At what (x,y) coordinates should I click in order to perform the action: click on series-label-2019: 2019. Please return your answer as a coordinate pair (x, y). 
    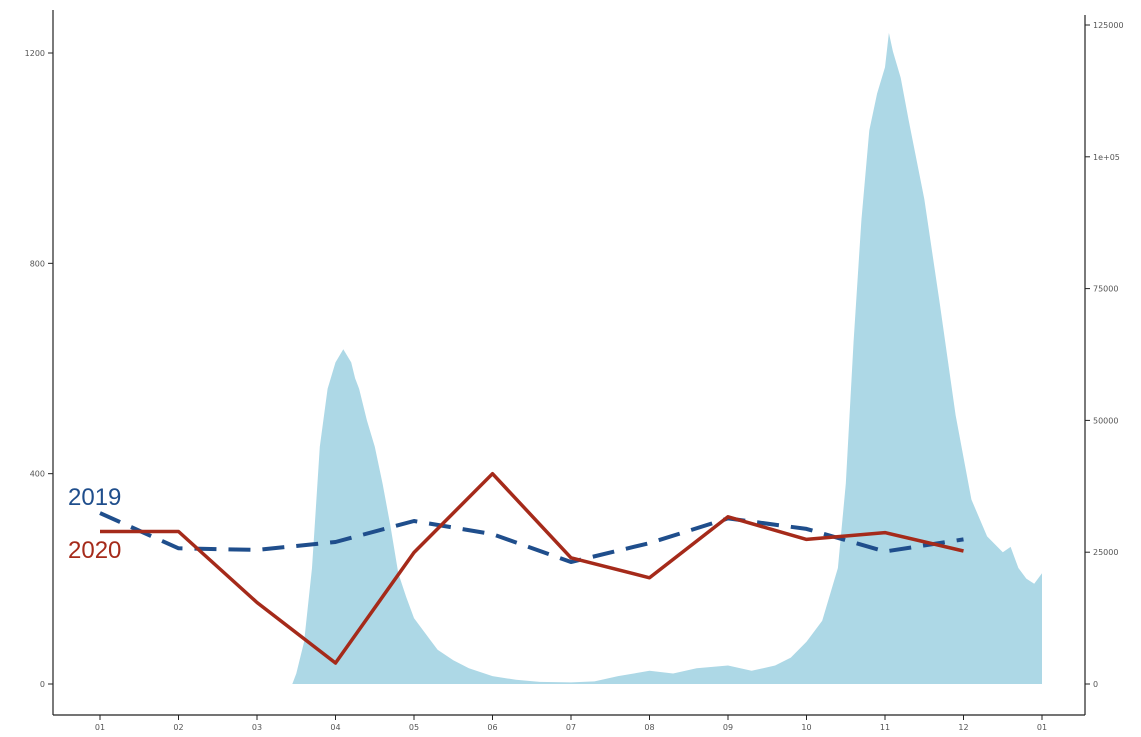
    Looking at the image, I should click on (94, 497).